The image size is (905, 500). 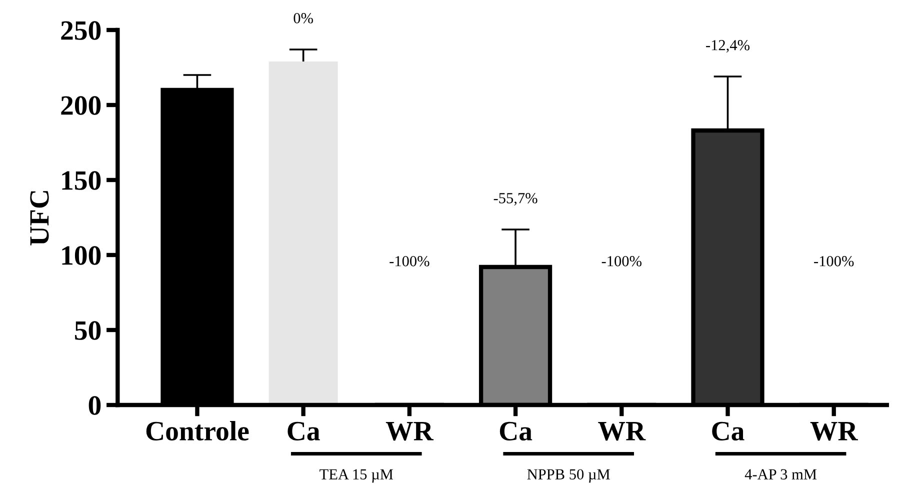 I want to click on y-tick-label: 250, so click(x=81, y=30).